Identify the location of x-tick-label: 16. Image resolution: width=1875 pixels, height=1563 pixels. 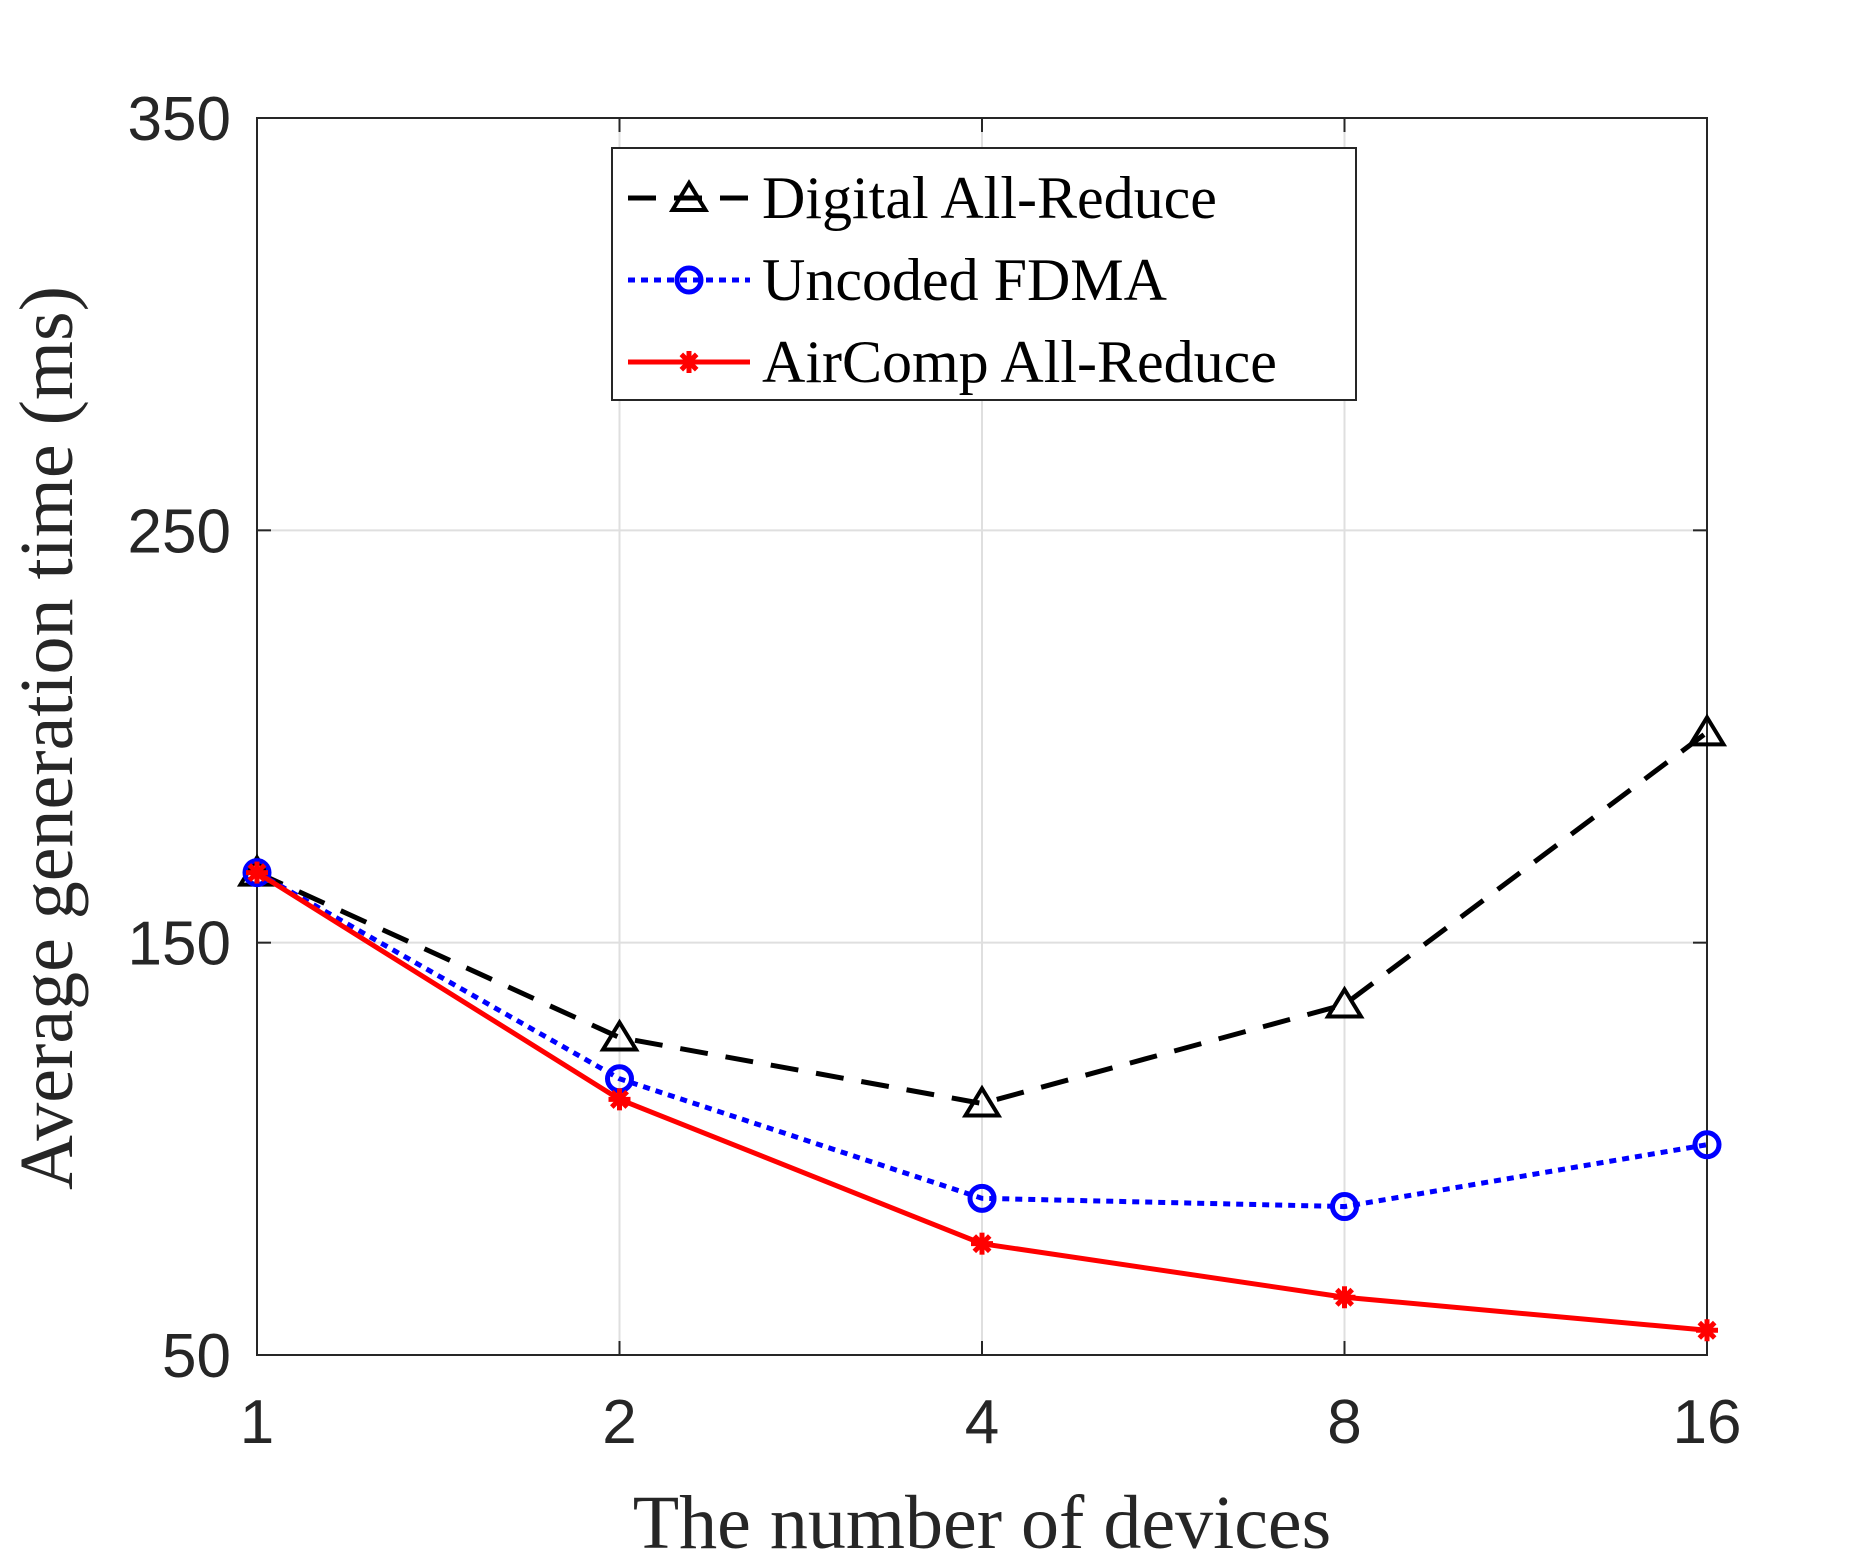
(1707, 1422).